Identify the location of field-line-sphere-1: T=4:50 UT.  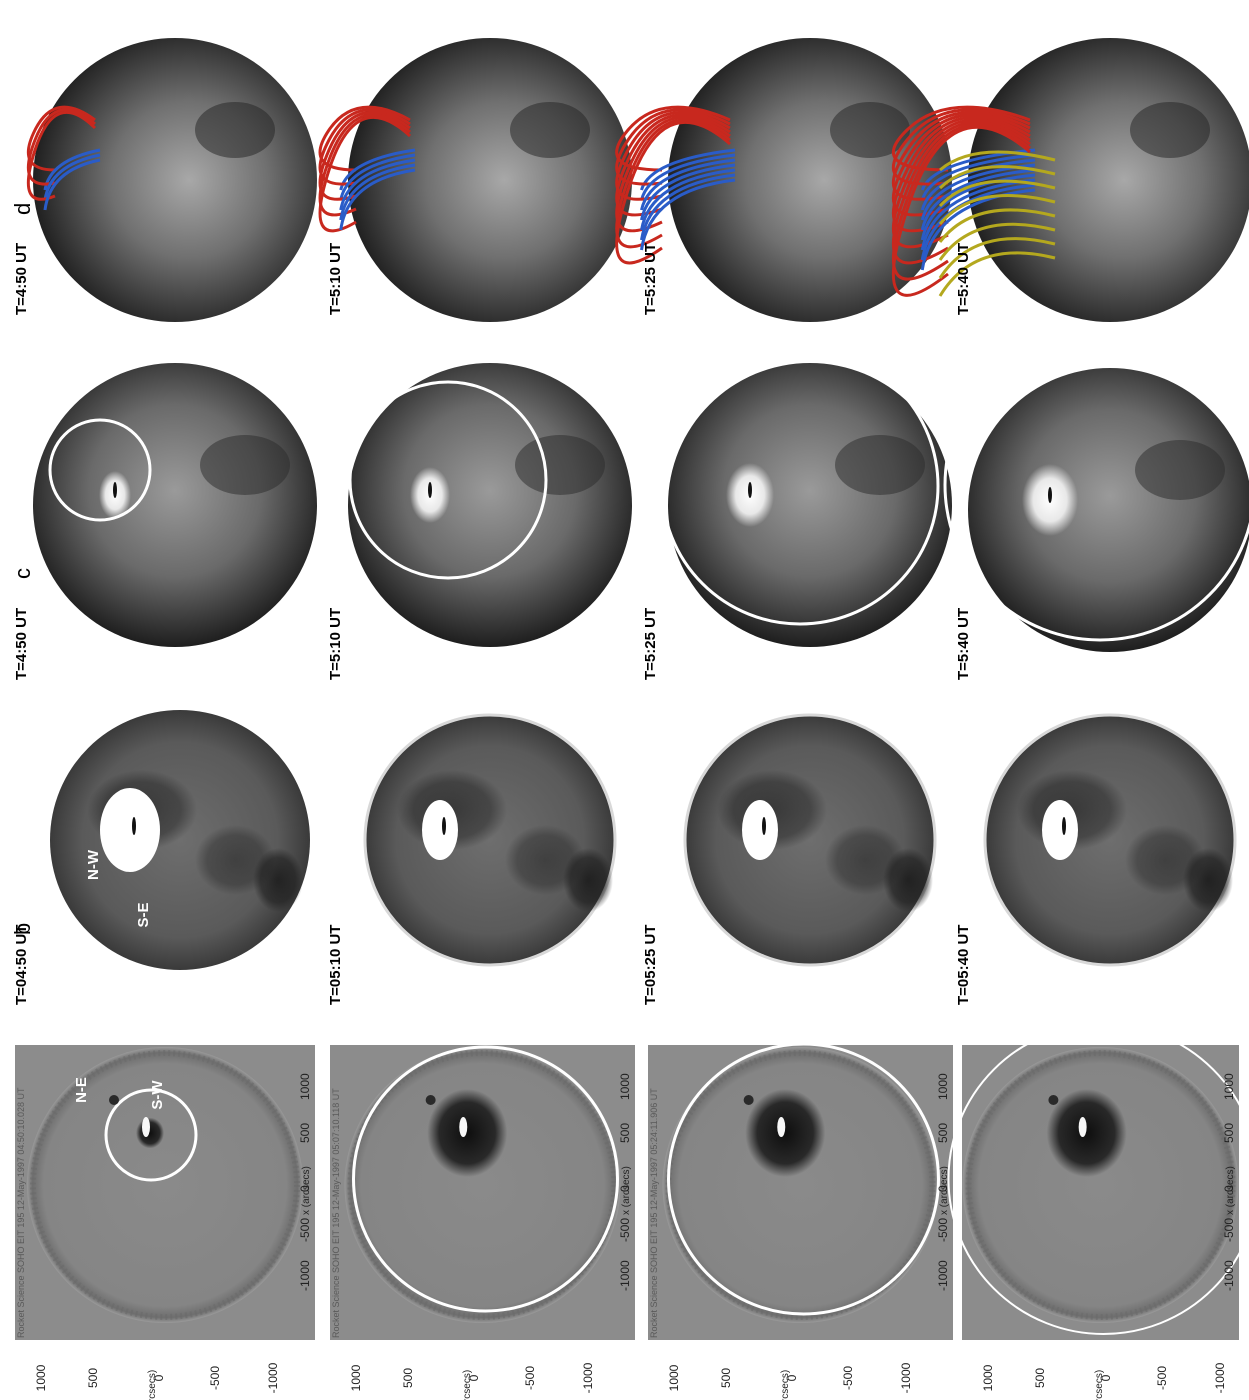
(165, 180).